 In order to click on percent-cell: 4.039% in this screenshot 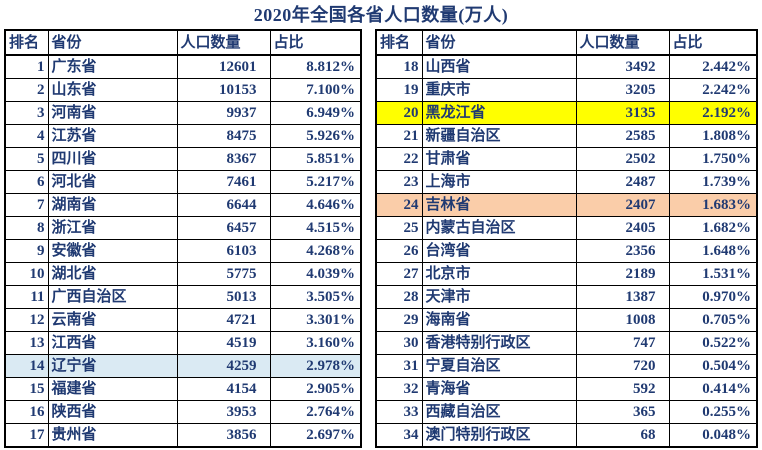, I will do `click(315, 274)`.